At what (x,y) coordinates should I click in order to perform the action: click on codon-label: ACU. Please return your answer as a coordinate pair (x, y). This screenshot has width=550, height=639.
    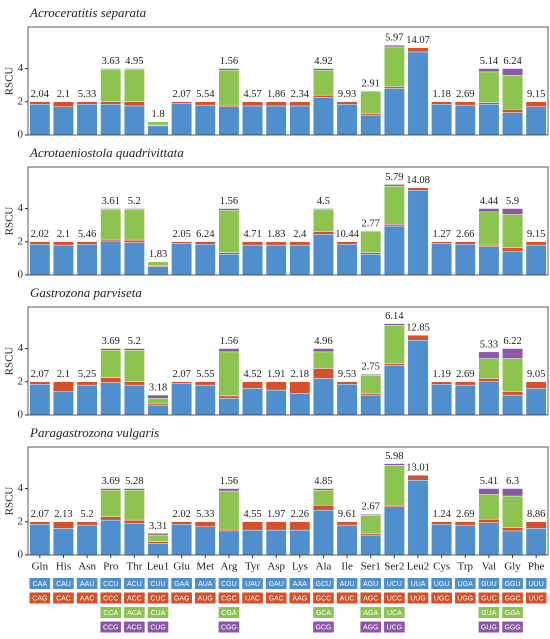
    Looking at the image, I should click on (134, 584).